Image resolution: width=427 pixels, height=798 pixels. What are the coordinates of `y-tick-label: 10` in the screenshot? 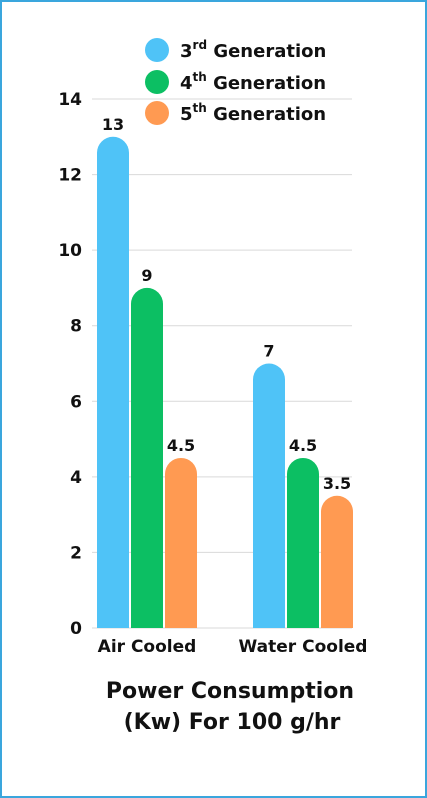 It's located at (70, 251).